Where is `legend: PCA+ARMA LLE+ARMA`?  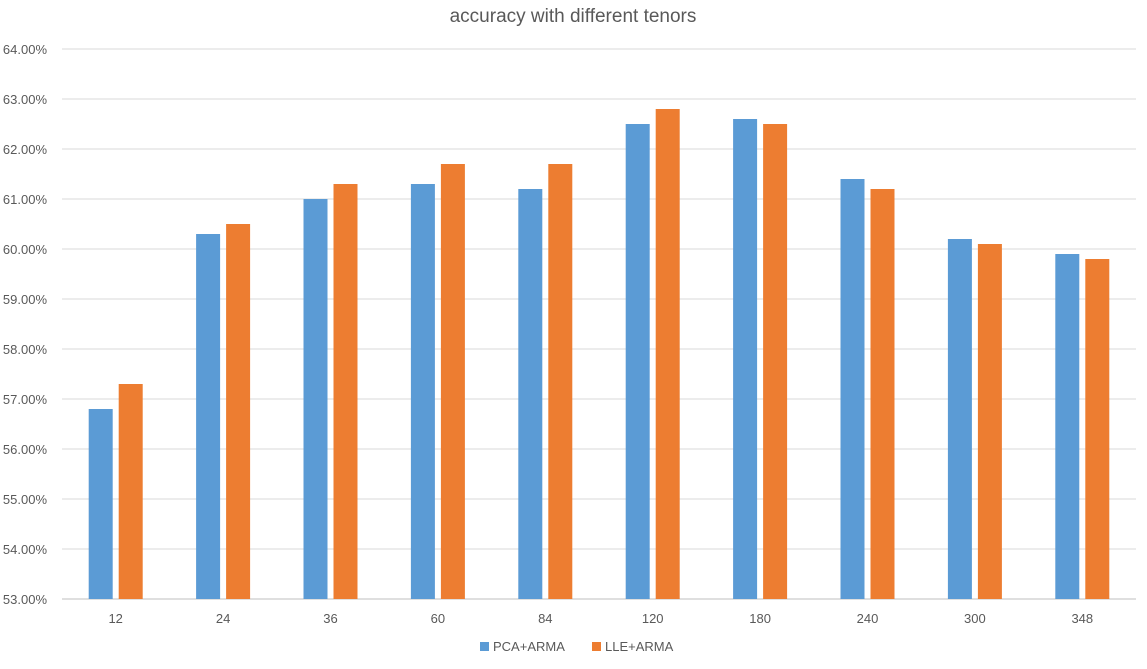
legend: PCA+ARMA LLE+ARMA is located at coordinates (577, 646).